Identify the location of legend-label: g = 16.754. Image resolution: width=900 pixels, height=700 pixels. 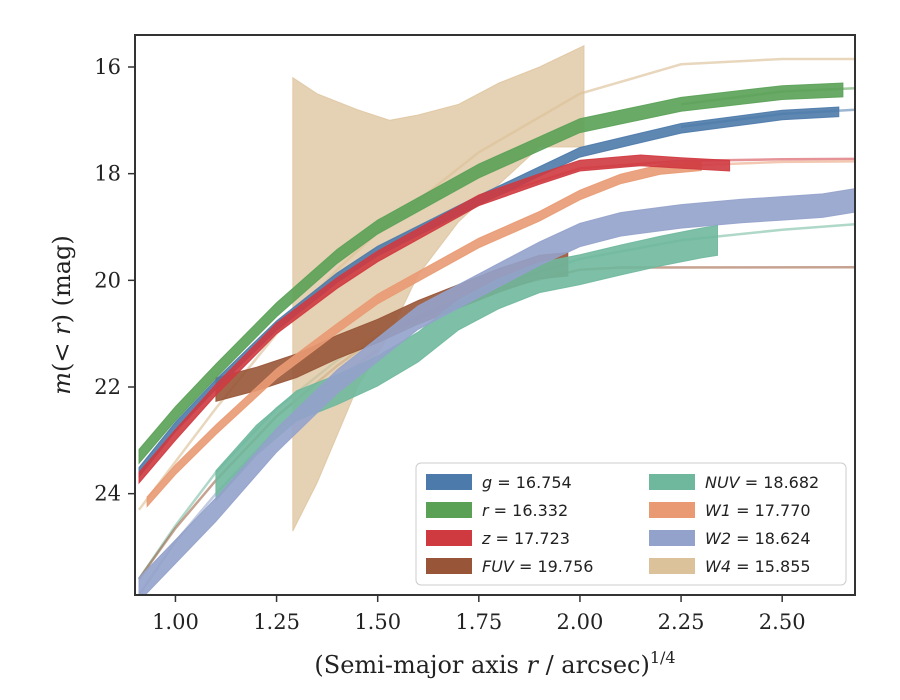
(527, 482).